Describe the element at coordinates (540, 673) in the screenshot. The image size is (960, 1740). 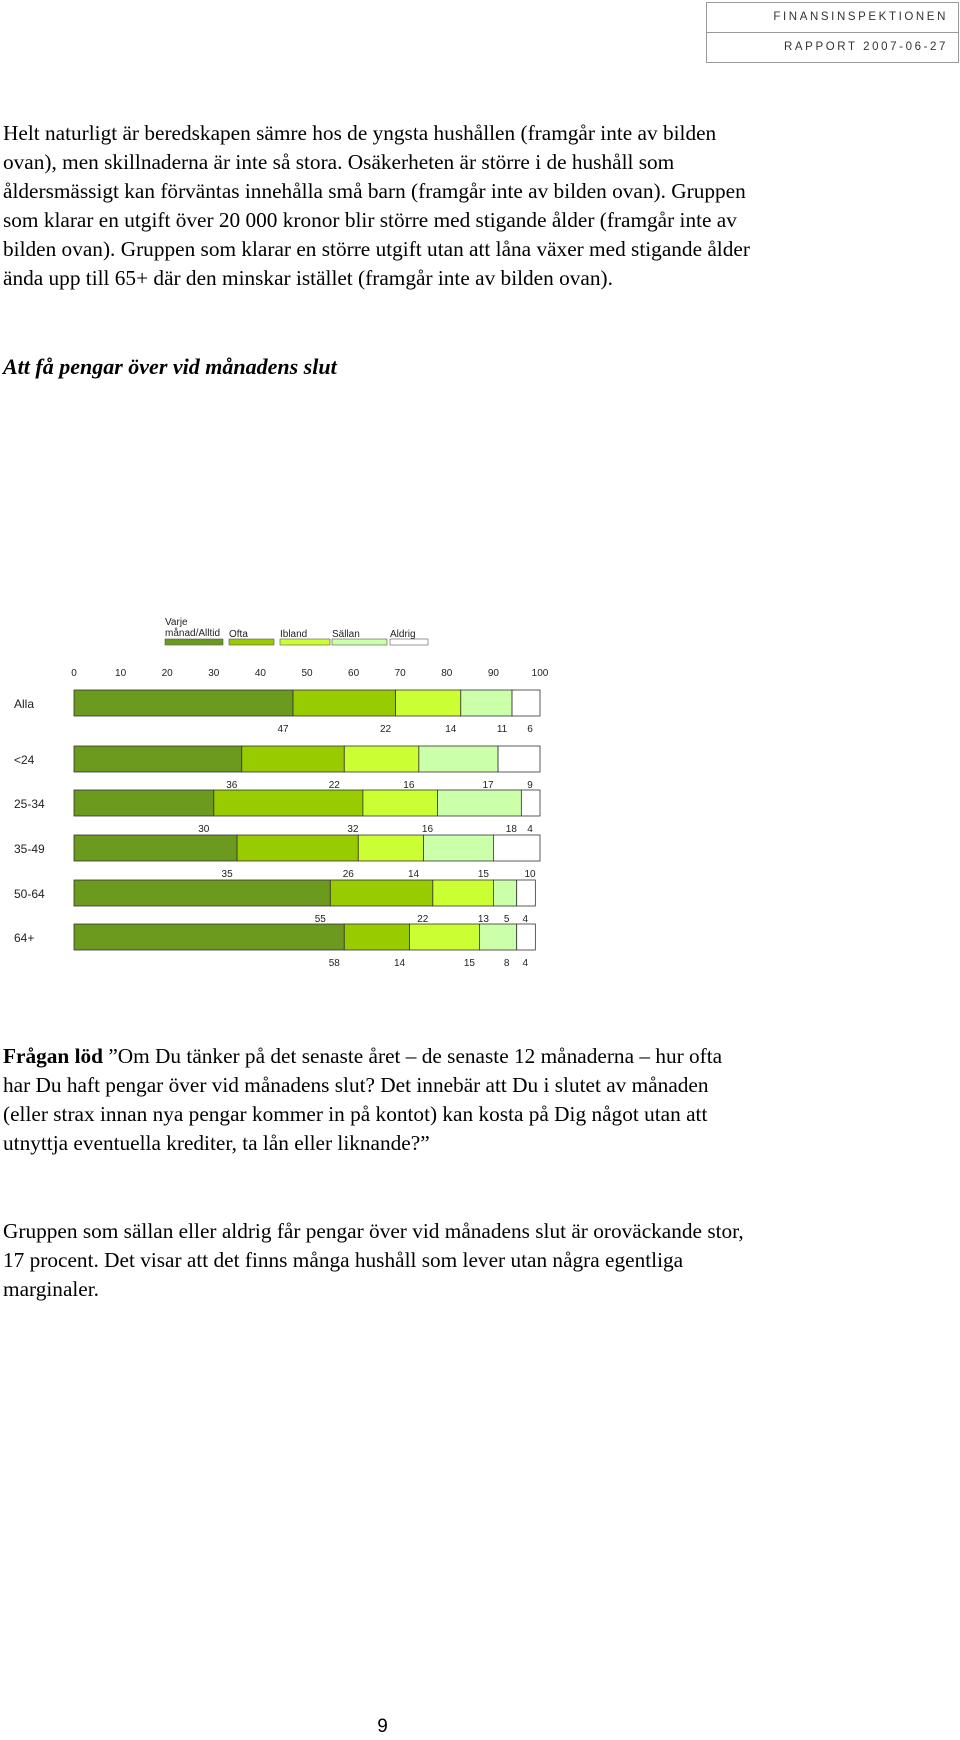
I see `x-tick-label: 100` at that location.